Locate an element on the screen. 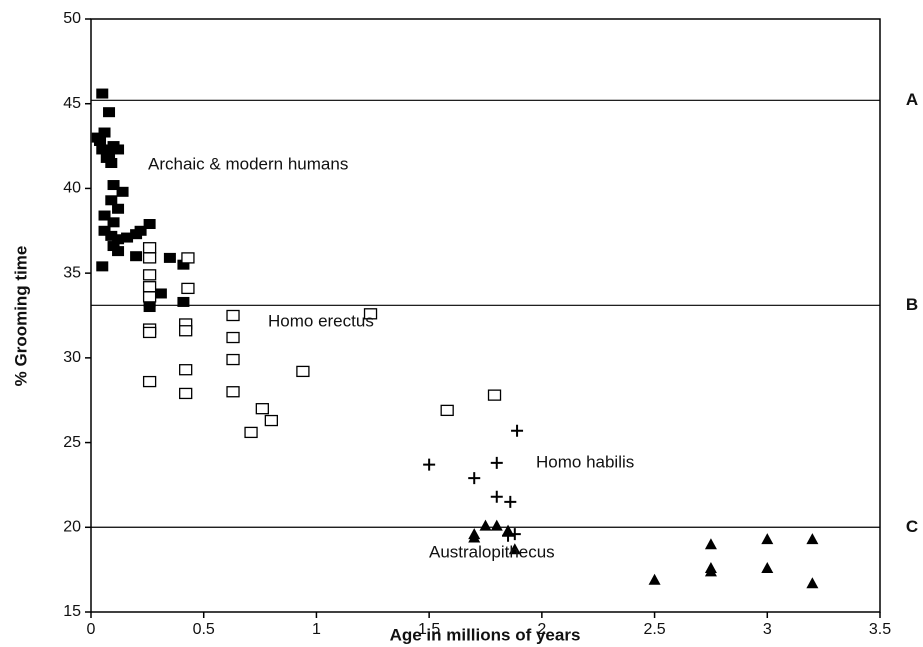 Image resolution: width=923 pixels, height=647 pixels. x-tick-label: 1 is located at coordinates (316, 629).